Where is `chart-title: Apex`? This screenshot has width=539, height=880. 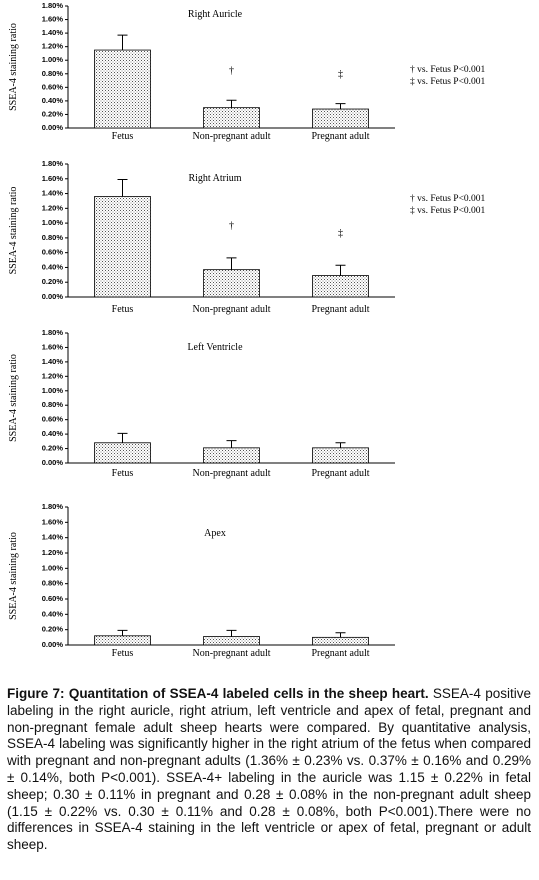 chart-title: Apex is located at coordinates (215, 533).